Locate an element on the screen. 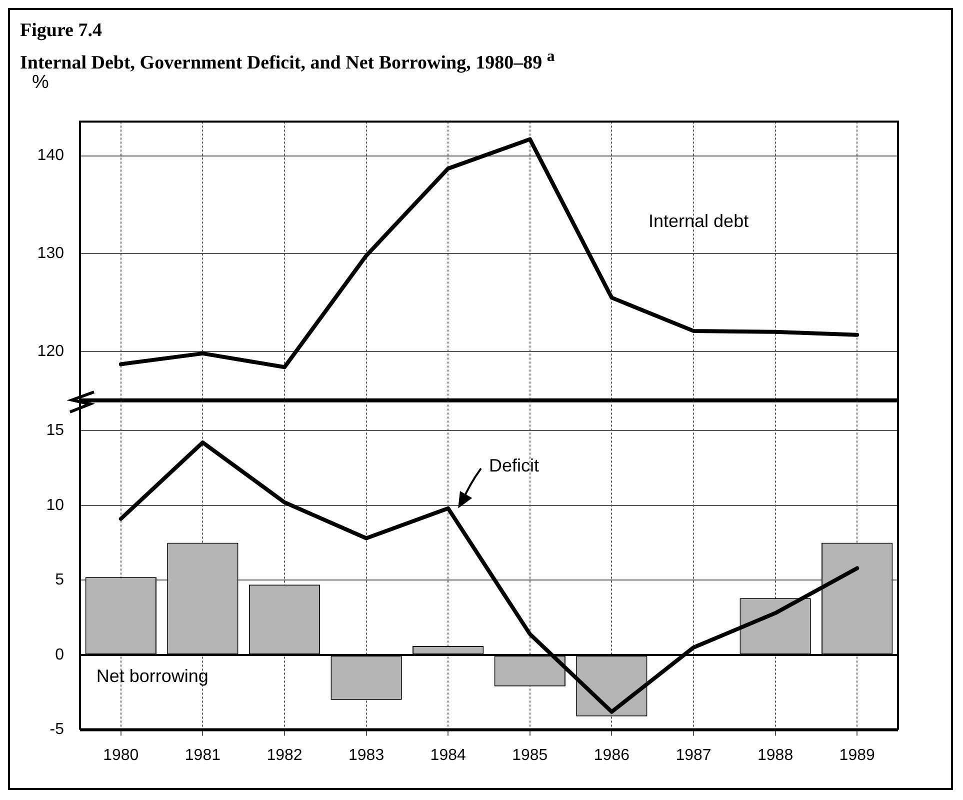 Image resolution: width=963 pixels, height=800 pixels. y-tick-label: -5 is located at coordinates (57, 729).